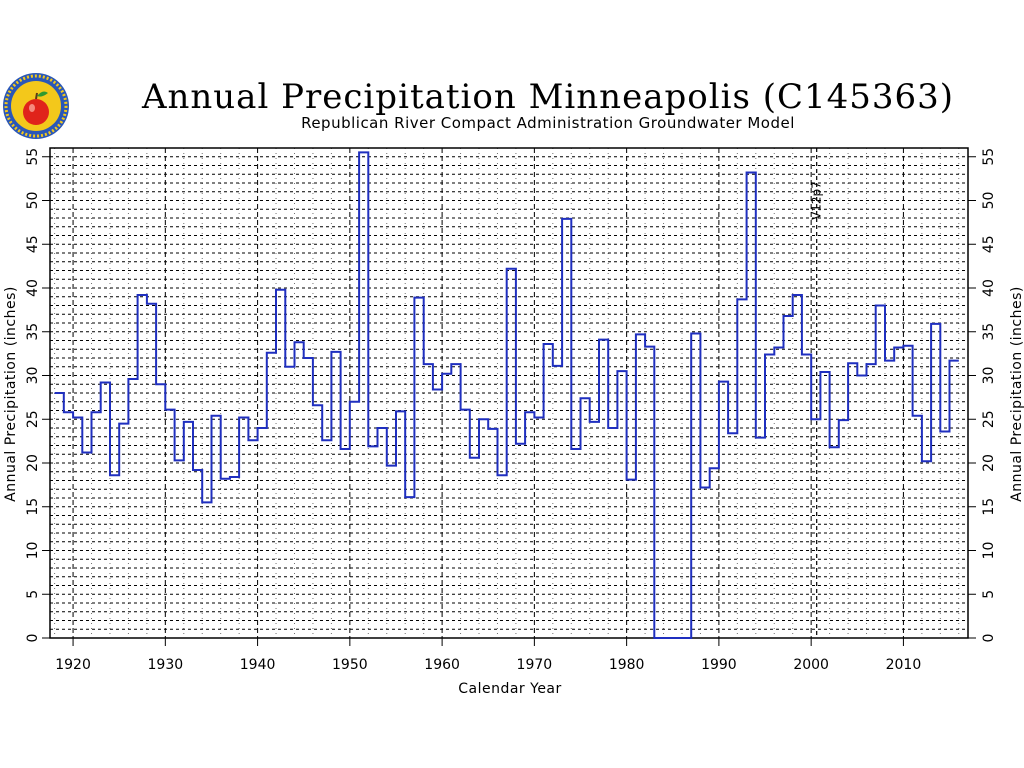 Image resolution: width=1024 pixels, height=768 pixels. Describe the element at coordinates (350, 665) in the screenshot. I see `x-tick-label: 1950` at that location.